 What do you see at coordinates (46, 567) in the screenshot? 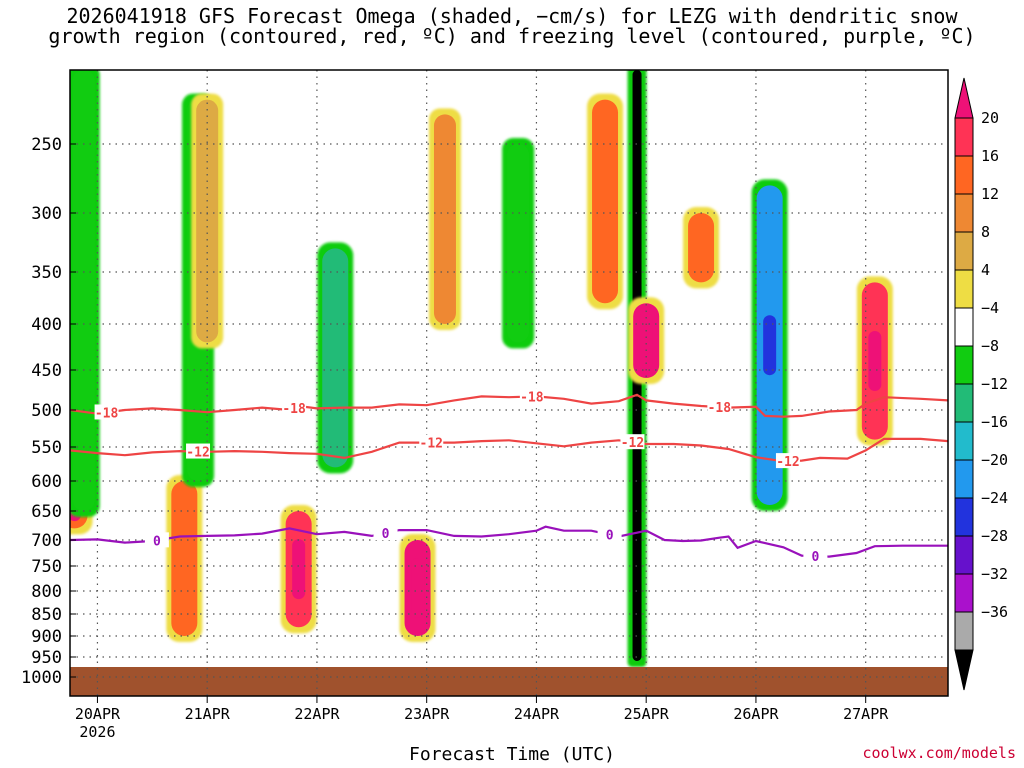
I see `y-tick-label: 750` at bounding box center [46, 567].